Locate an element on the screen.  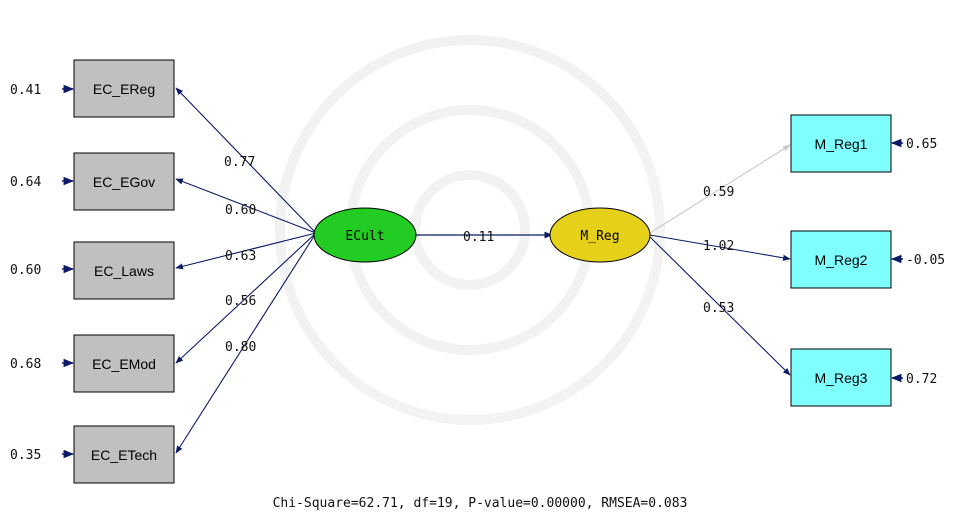
left-error-arrows is located at coordinates (68, 271).